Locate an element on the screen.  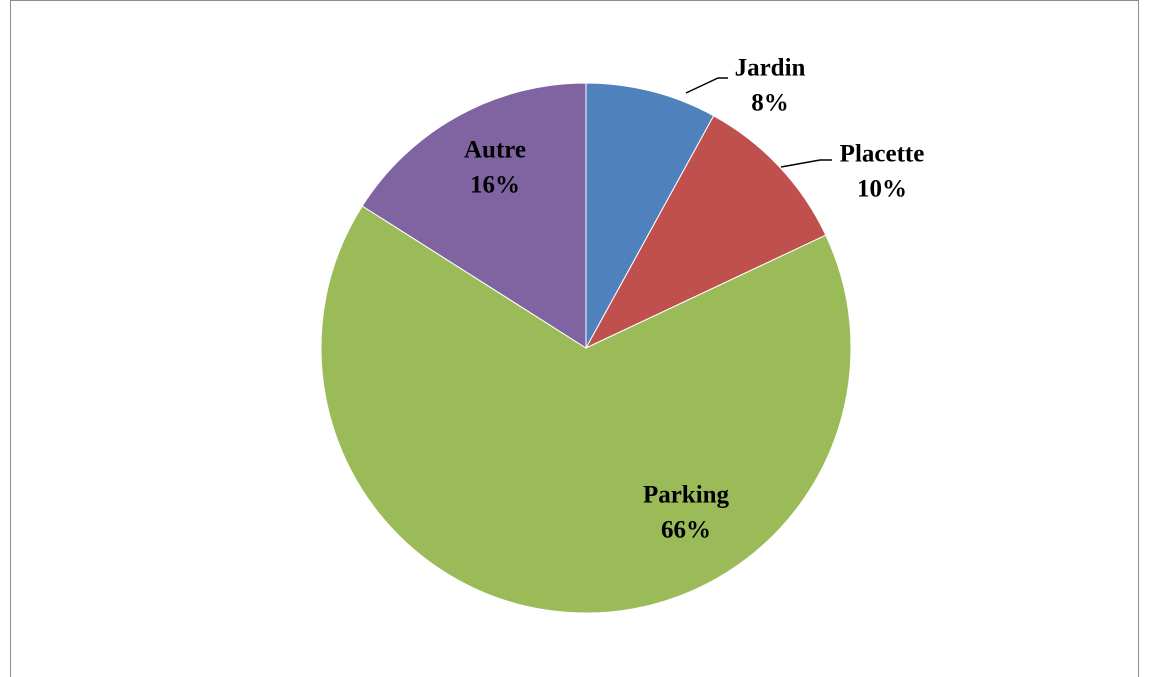
slice-label: Jardin is located at coordinates (770, 68).